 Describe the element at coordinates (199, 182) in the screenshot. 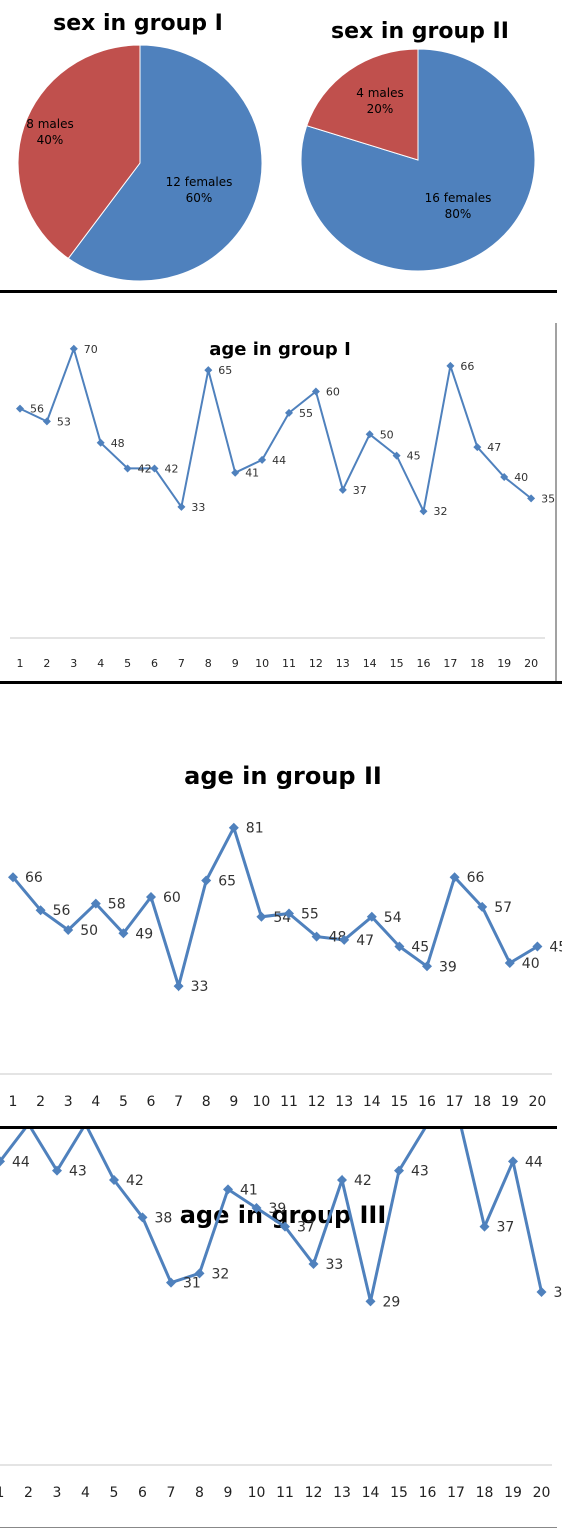

I see `slice-label: 12 females` at that location.